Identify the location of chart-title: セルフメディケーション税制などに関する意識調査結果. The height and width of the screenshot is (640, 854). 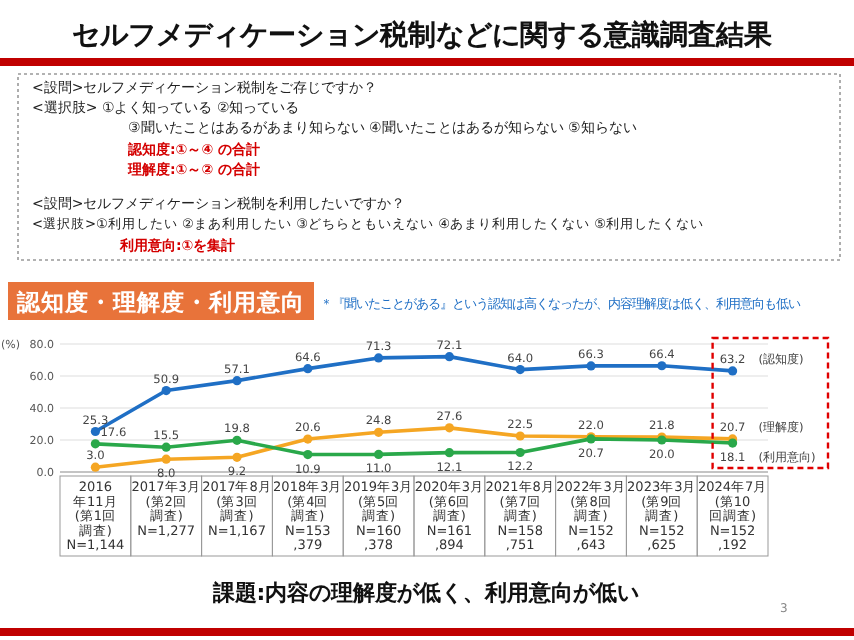
(423, 35).